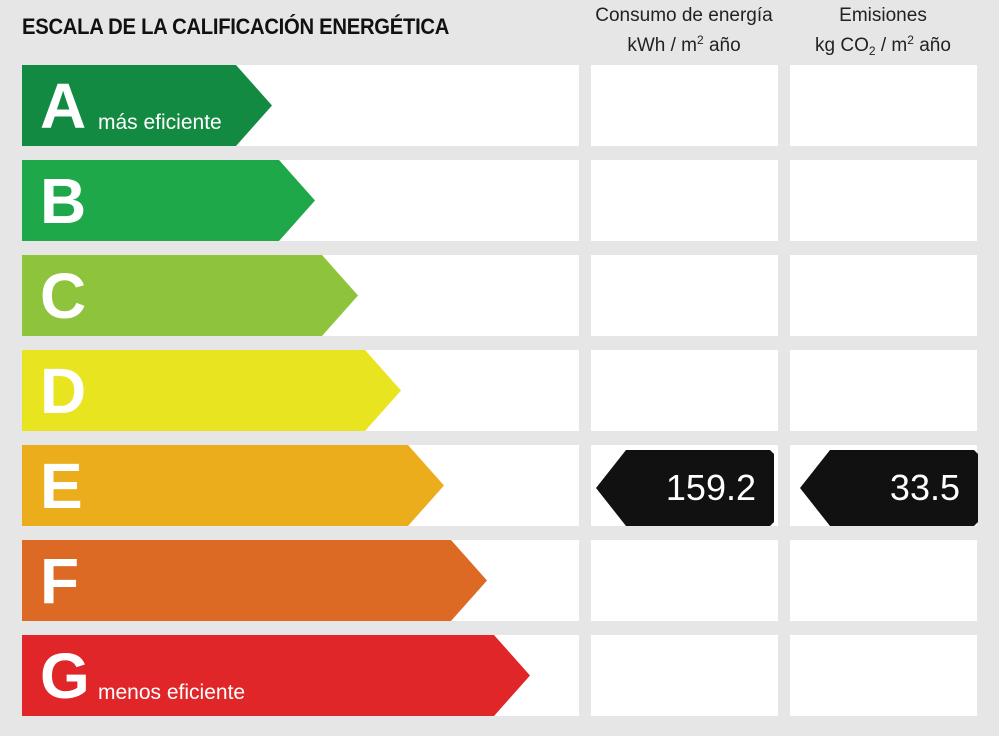  I want to click on rating-row-b: B, so click(499, 201).